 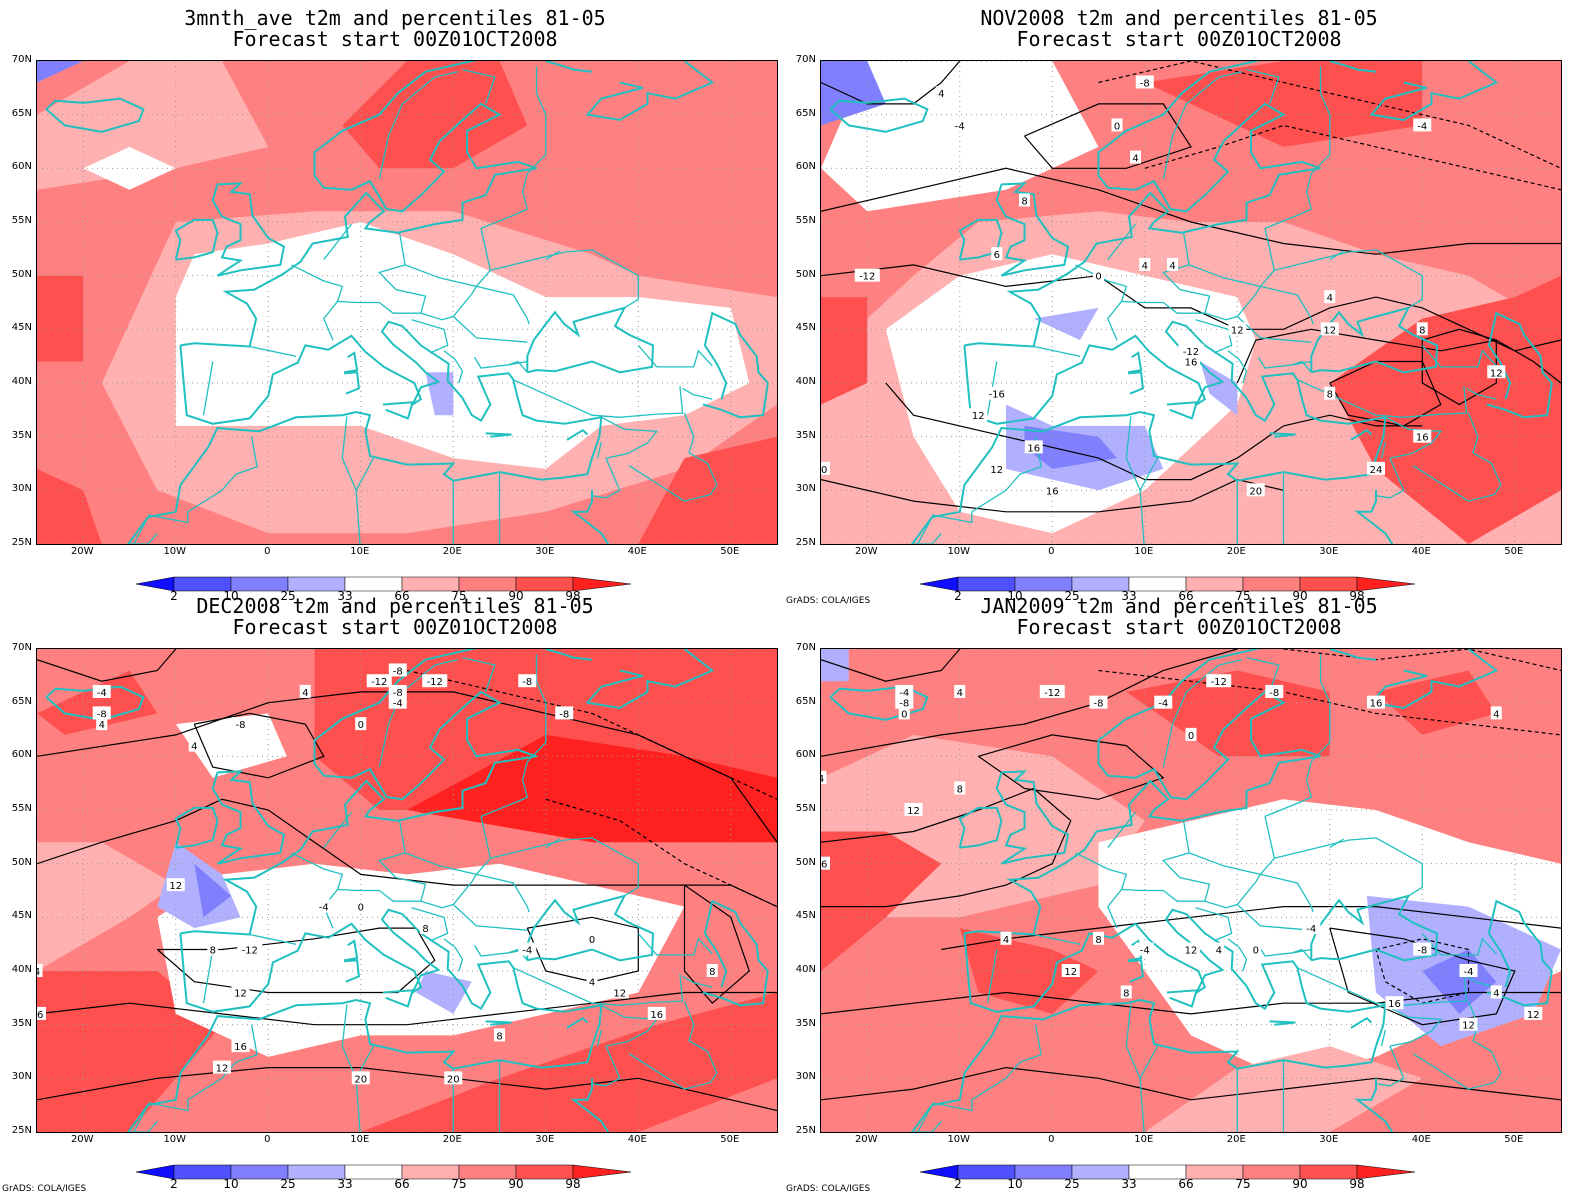 I want to click on colorbar-tick-label: 75, so click(x=1243, y=1184).